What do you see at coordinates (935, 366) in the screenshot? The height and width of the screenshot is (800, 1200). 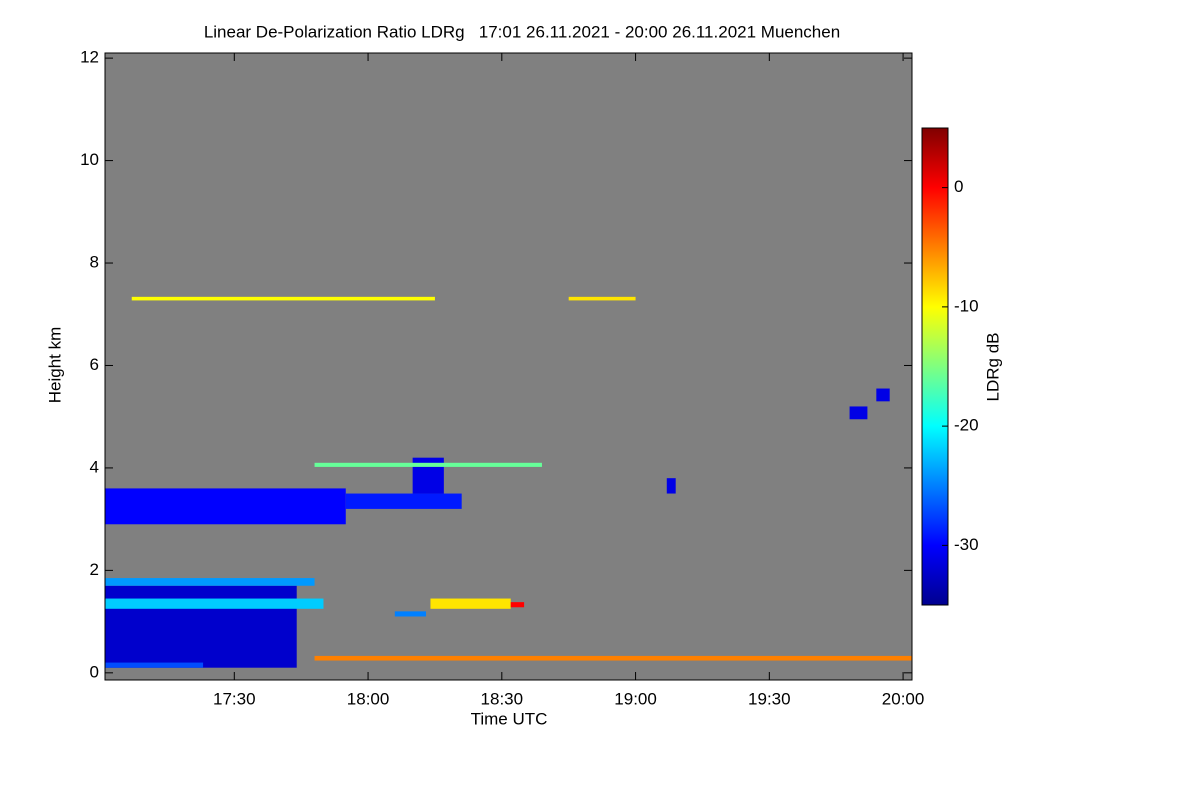 I see `colorbar` at bounding box center [935, 366].